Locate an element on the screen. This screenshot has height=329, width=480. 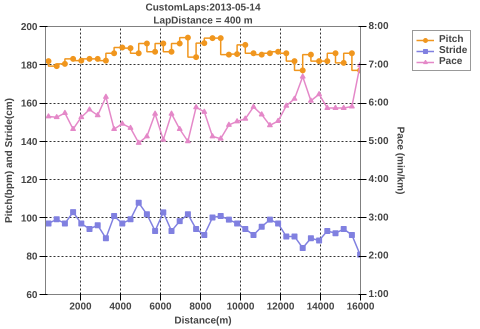
y-tick-label: 80 is located at coordinates (32, 257).